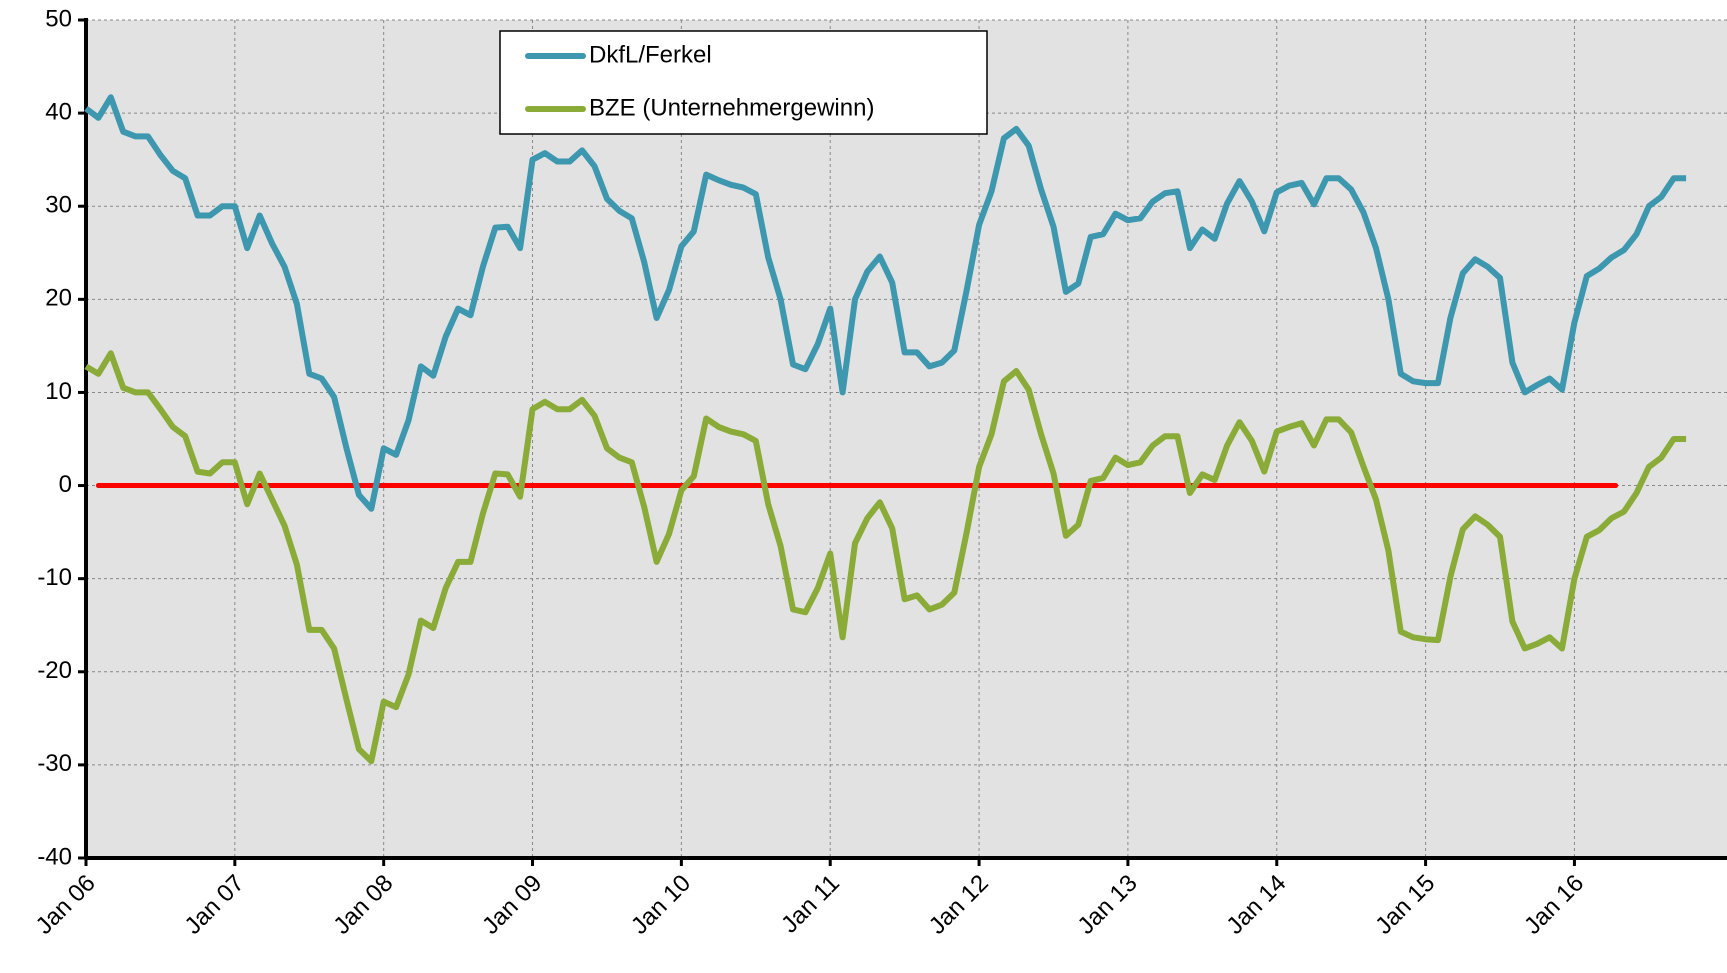  Describe the element at coordinates (1405, 905) in the screenshot. I see `x-tick-label: Jan 15` at that location.